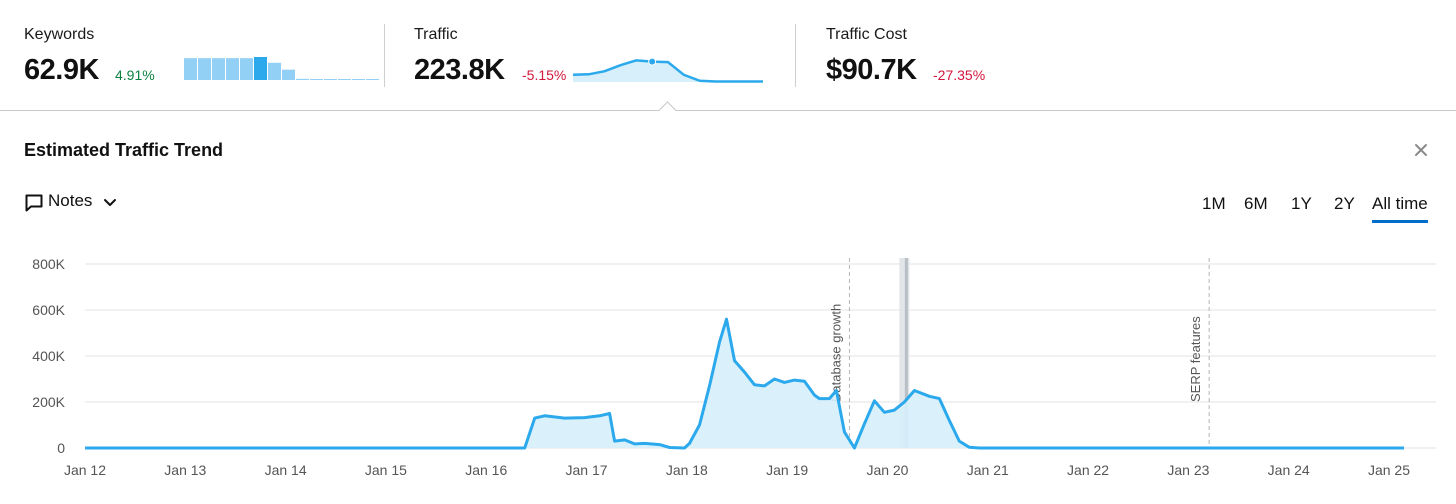 This screenshot has height=504, width=1456. I want to click on y-tick-label: 200K, so click(48, 402).